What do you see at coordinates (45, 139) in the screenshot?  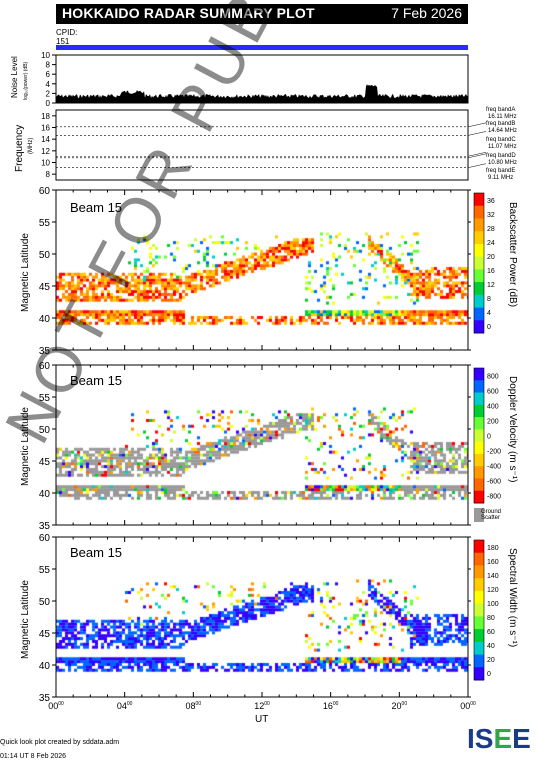 I see `freq-tick-label: 14` at bounding box center [45, 139].